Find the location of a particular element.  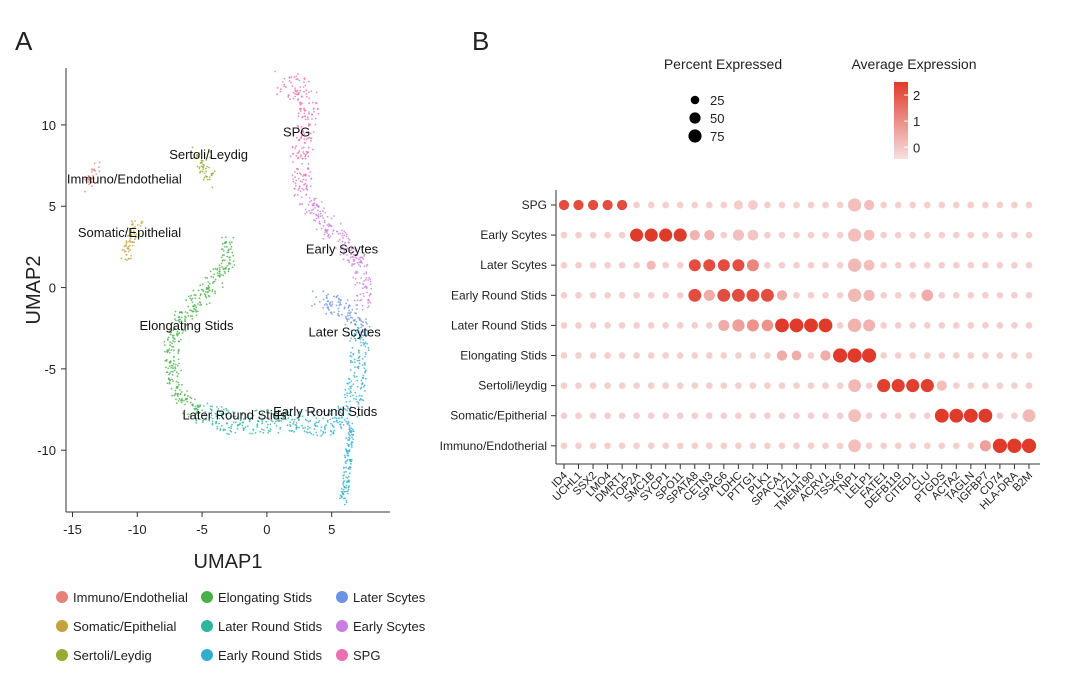

dot-later-round-stids-spaca1 is located at coordinates (782, 325).